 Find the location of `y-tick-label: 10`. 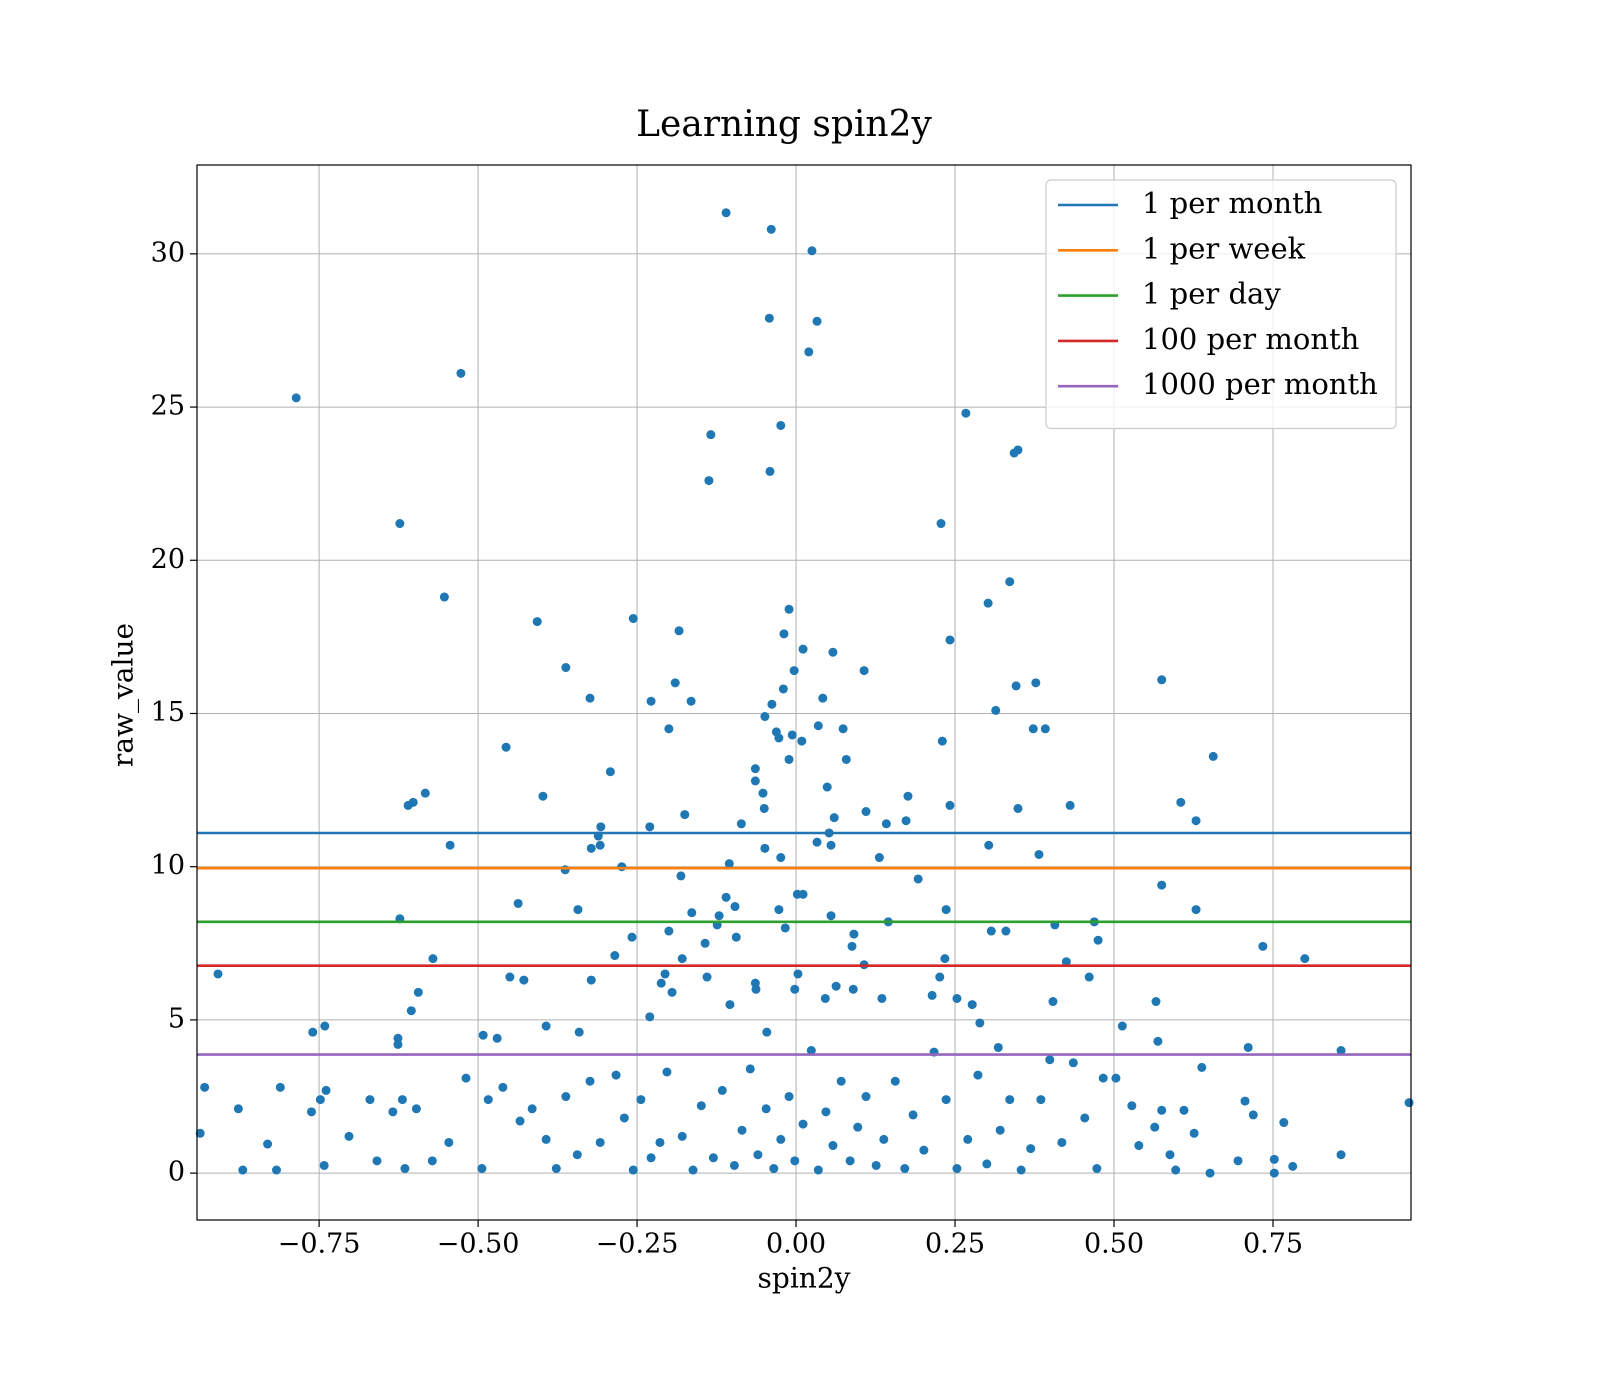

y-tick-label: 10 is located at coordinates (168, 865).